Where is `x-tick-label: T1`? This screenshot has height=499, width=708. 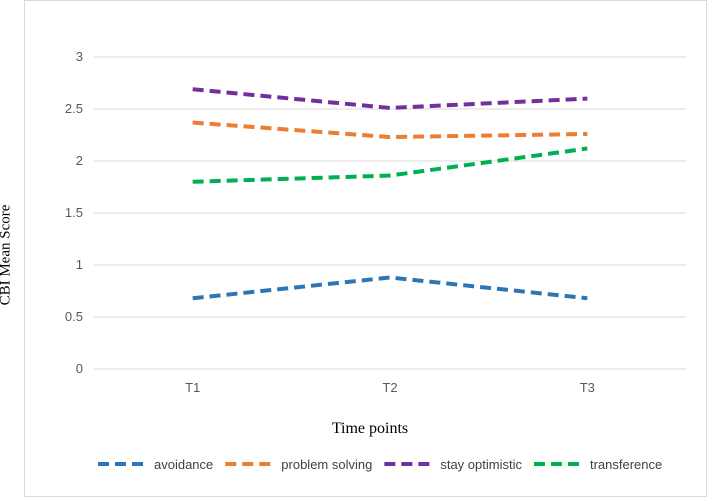
x-tick-label: T1 is located at coordinates (192, 387).